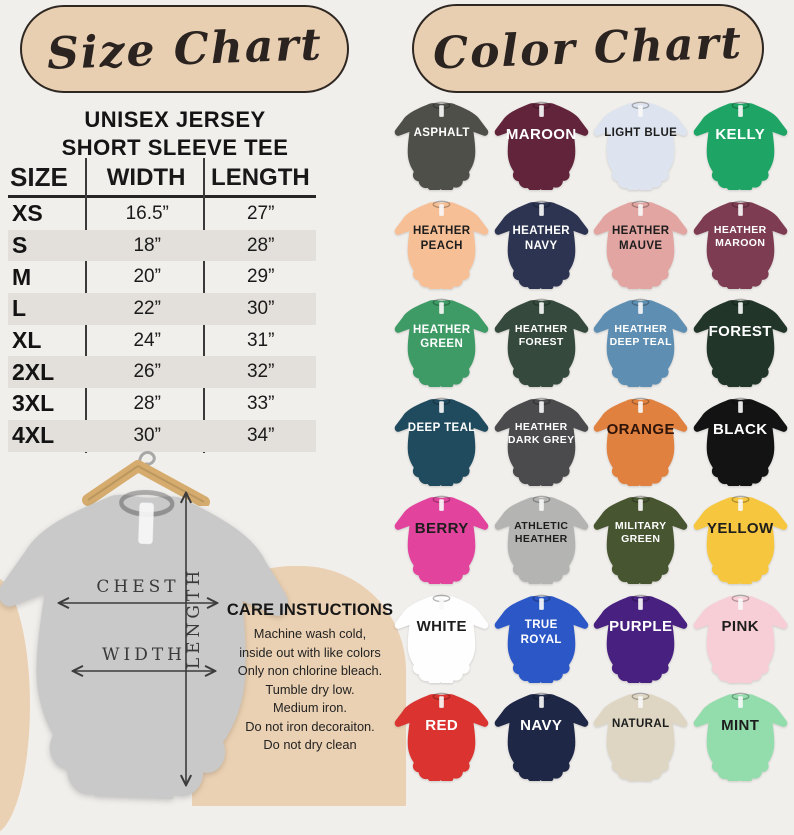 The width and height of the screenshot is (794, 835). Describe the element at coordinates (162, 245) in the screenshot. I see `size-table-row: S 18” 28”` at that location.